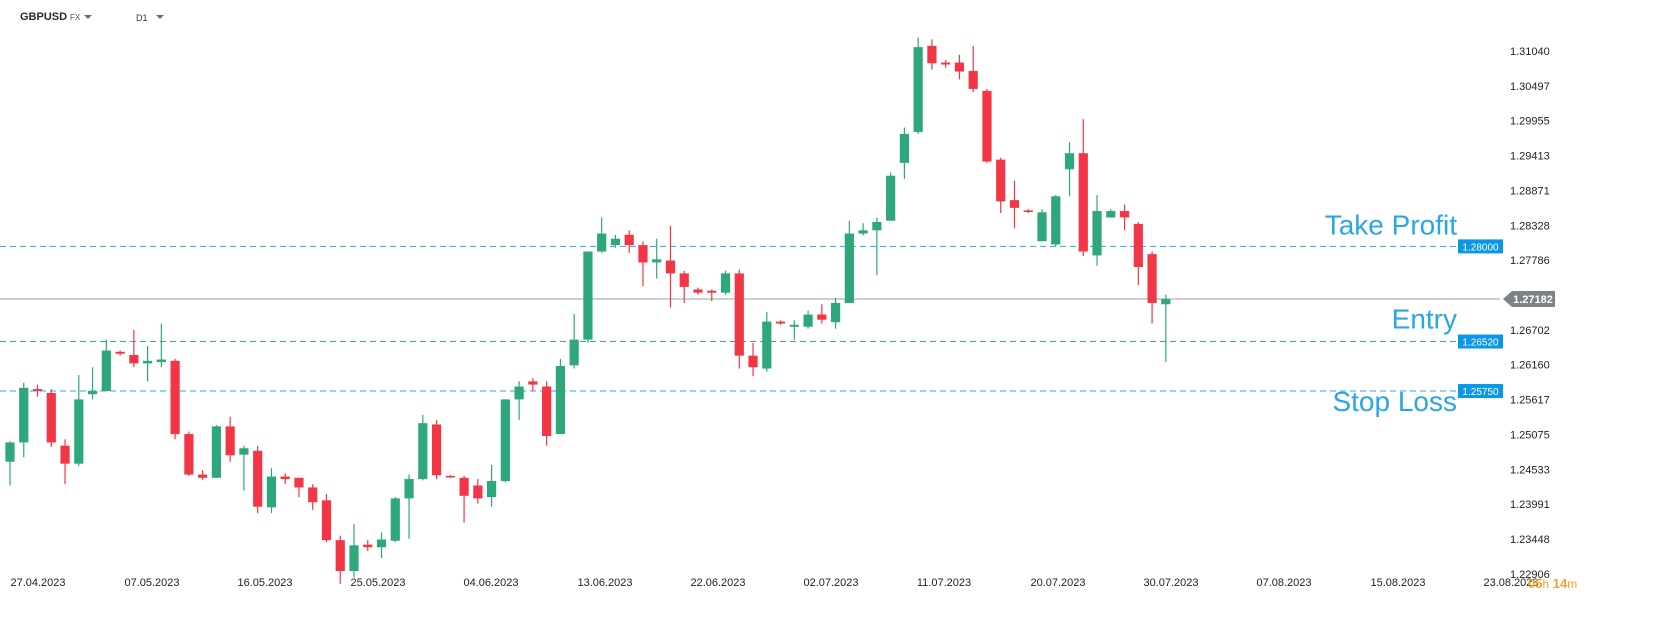 This screenshot has height=630, width=1653. I want to click on current-price-tag, so click(1529, 298).